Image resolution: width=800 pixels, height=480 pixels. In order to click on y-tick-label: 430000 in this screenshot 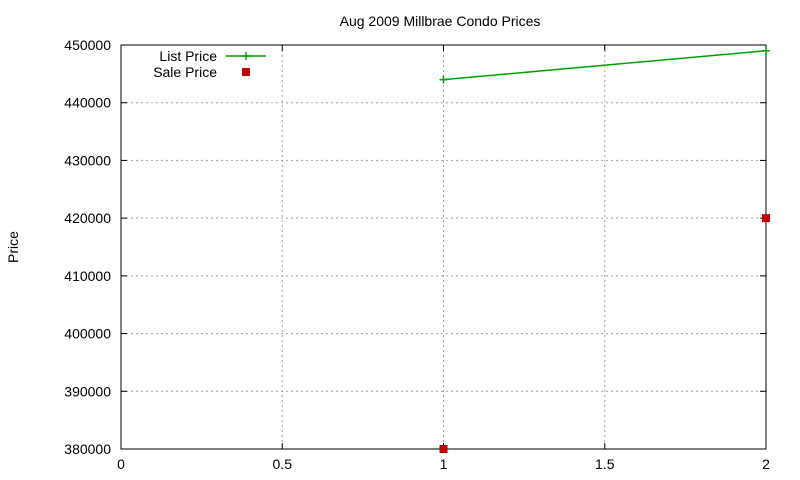, I will do `click(87, 160)`.